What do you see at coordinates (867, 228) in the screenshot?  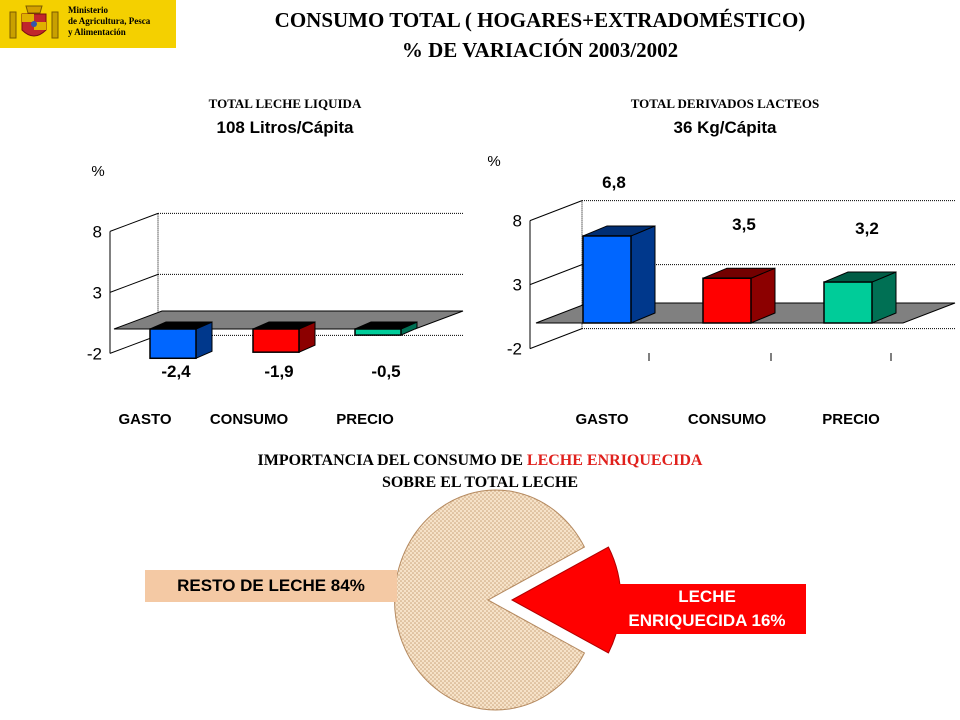 I see `data-label: 3,2` at bounding box center [867, 228].